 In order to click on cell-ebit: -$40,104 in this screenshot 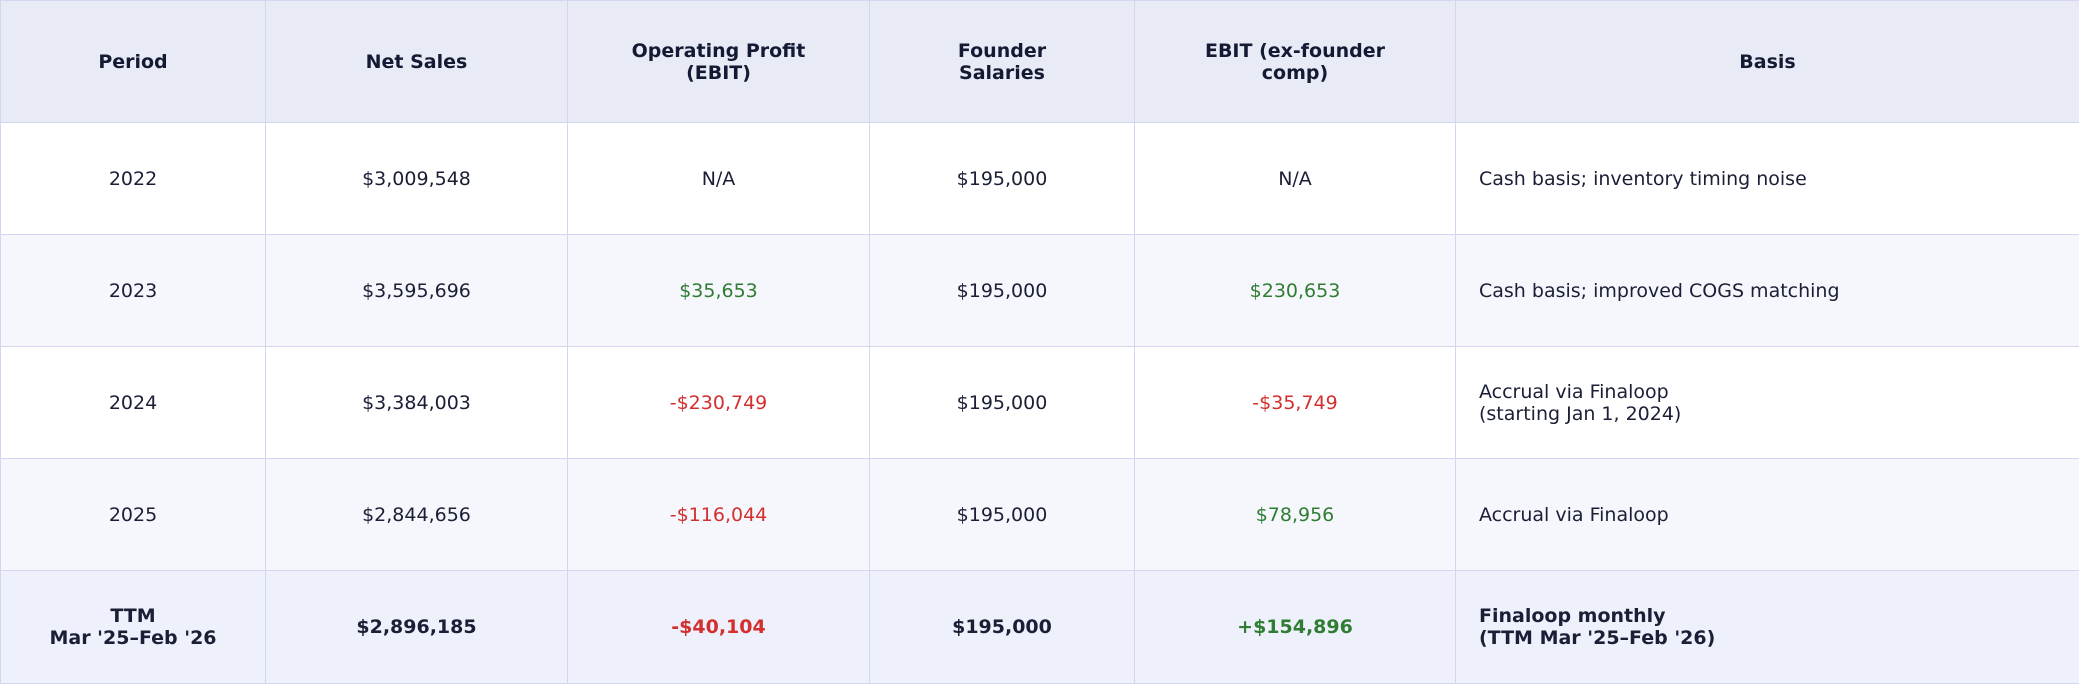, I will do `click(719, 627)`.